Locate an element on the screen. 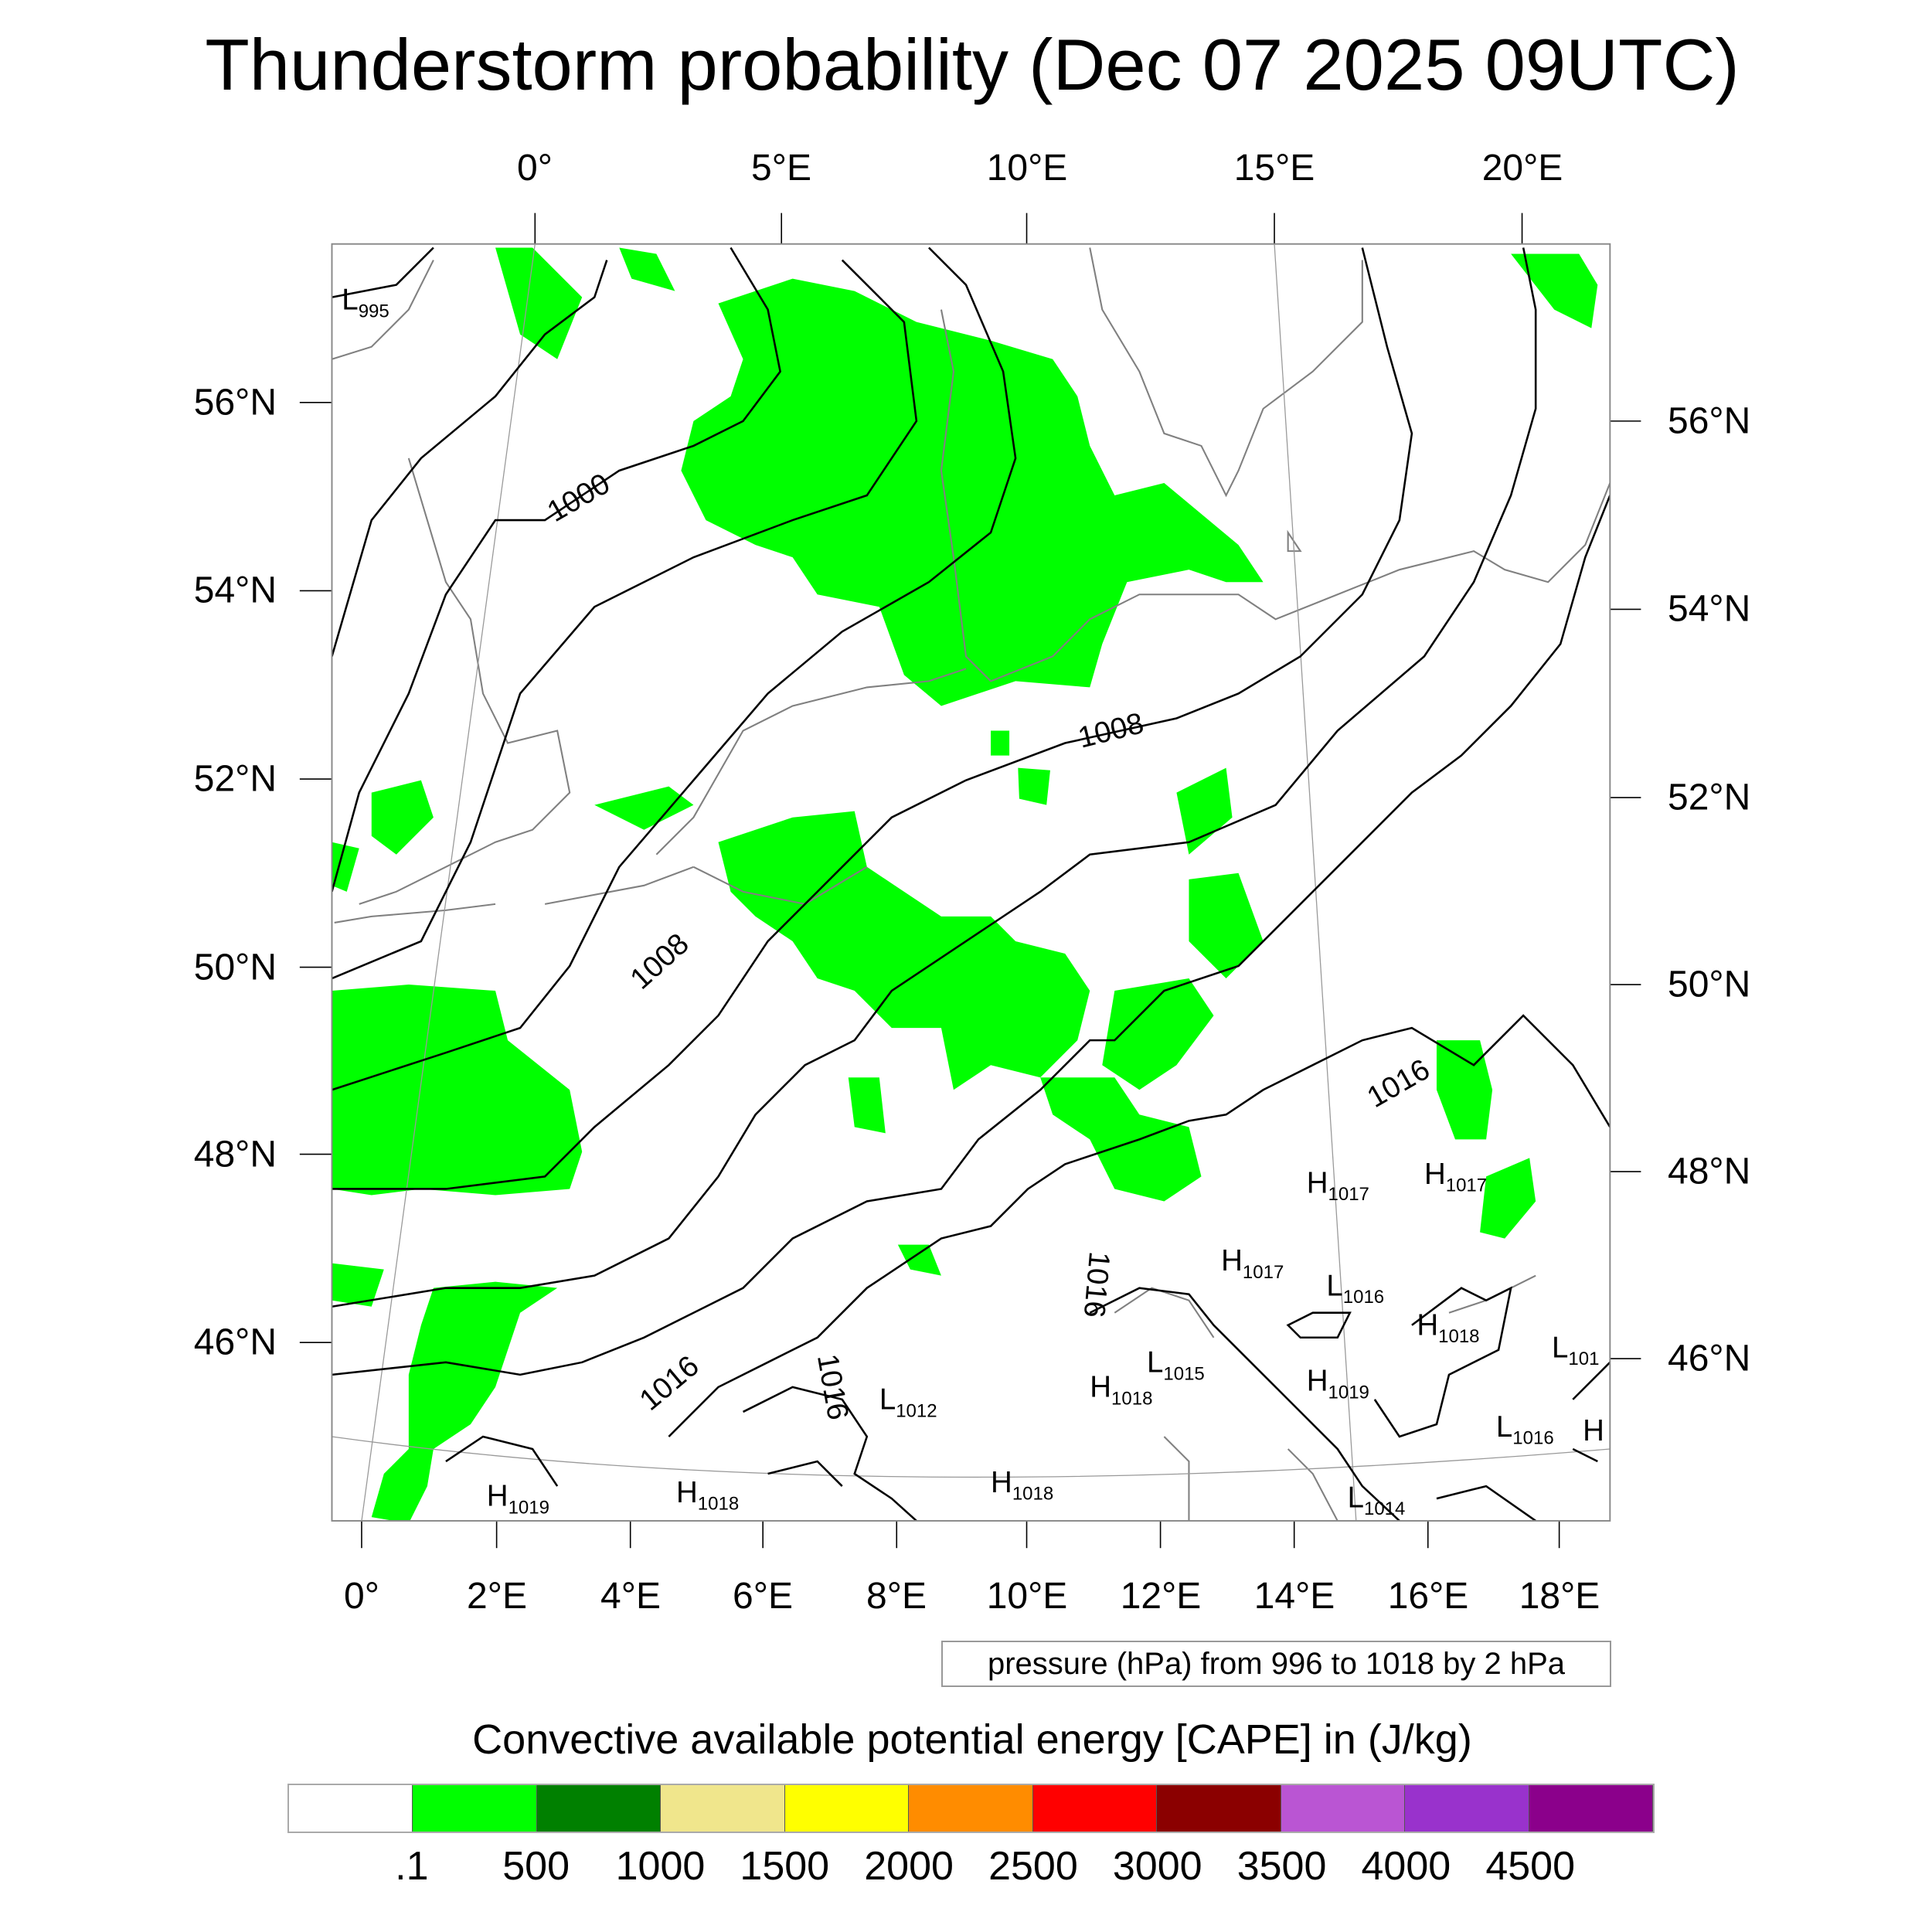 The image size is (1932, 1932). cape-area-austria is located at coordinates (1121, 1140).